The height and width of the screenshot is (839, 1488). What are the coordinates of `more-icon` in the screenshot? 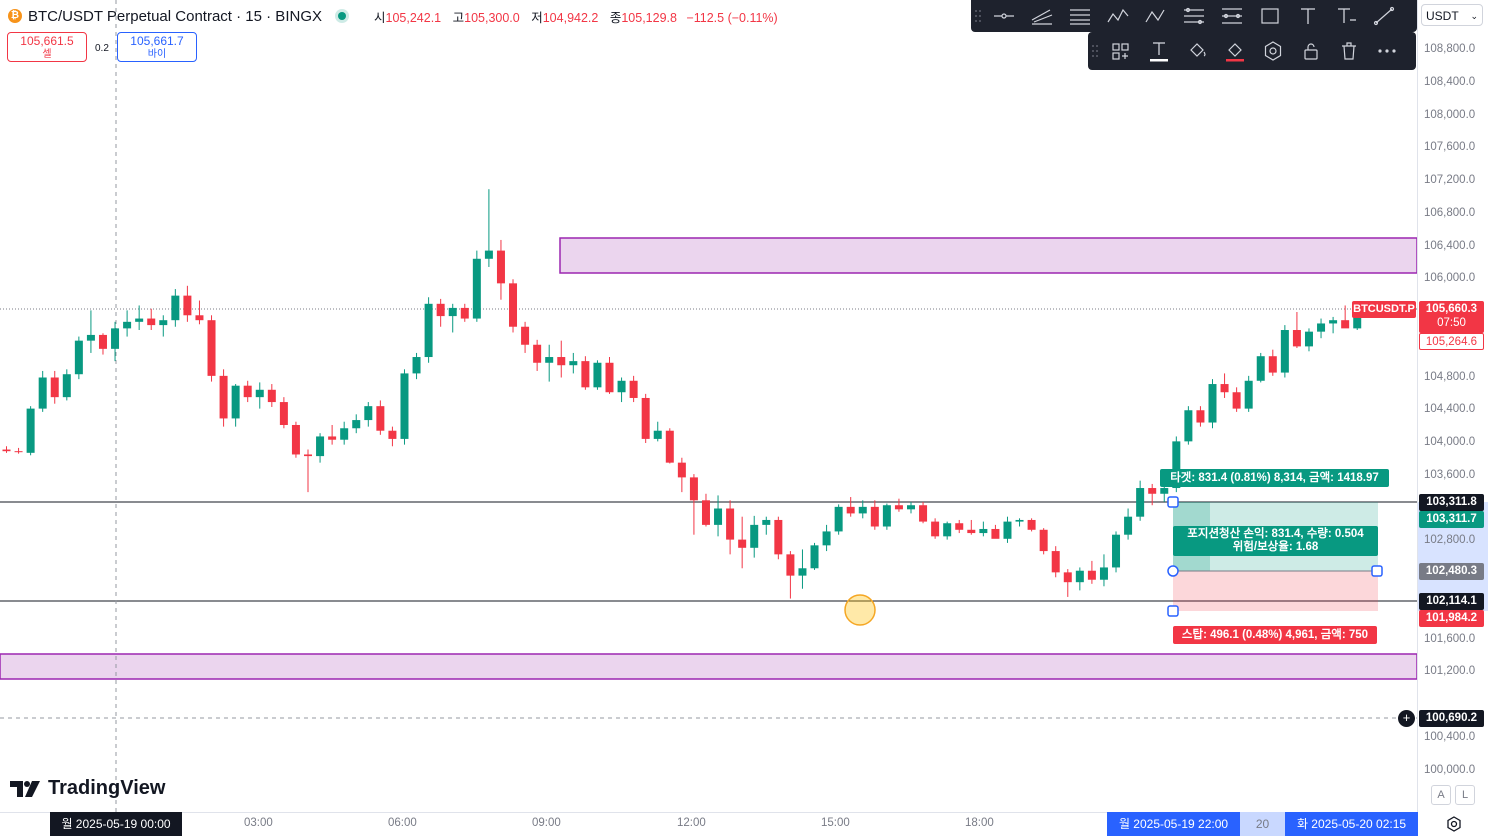 It's located at (1387, 51).